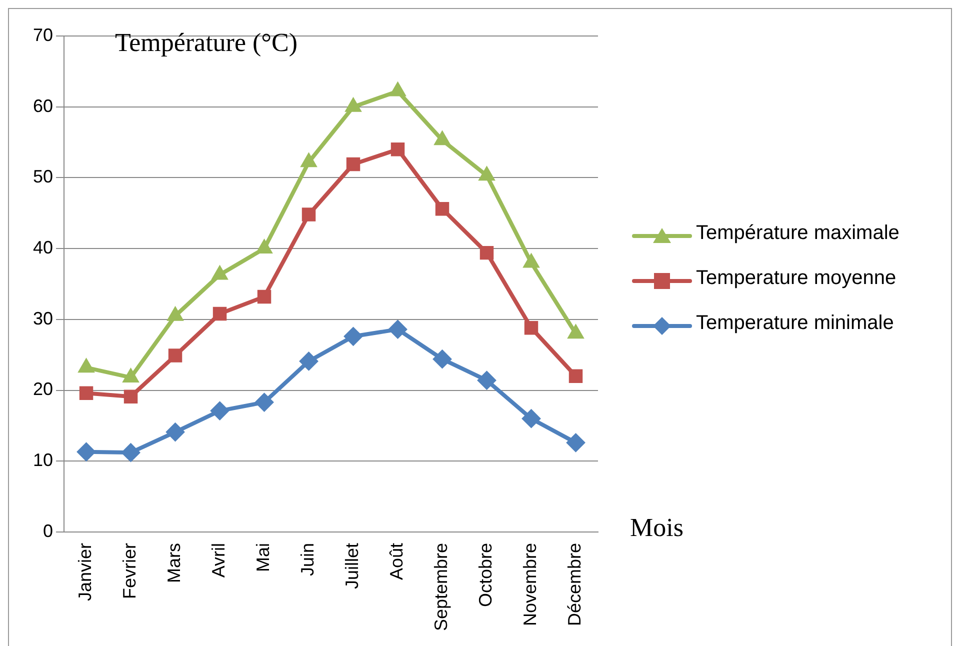 Image resolution: width=955 pixels, height=646 pixels. I want to click on x-tick-label: Septembre, so click(441, 587).